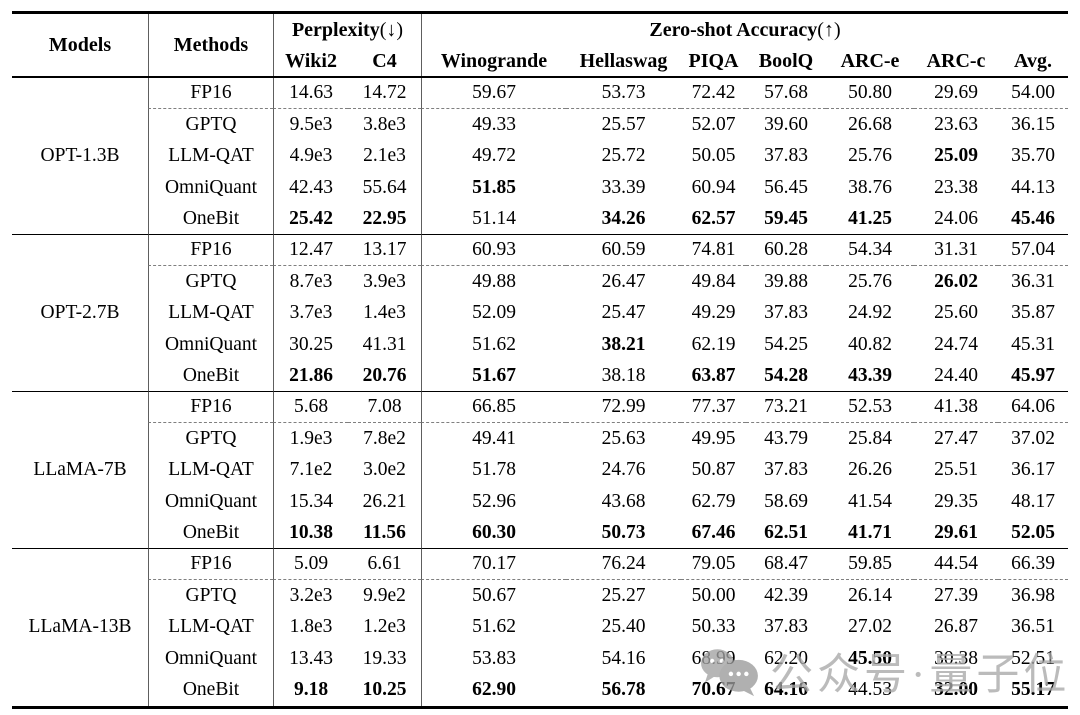  What do you see at coordinates (310, 470) in the screenshot?
I see `value-cell: 7.1e2` at bounding box center [310, 470].